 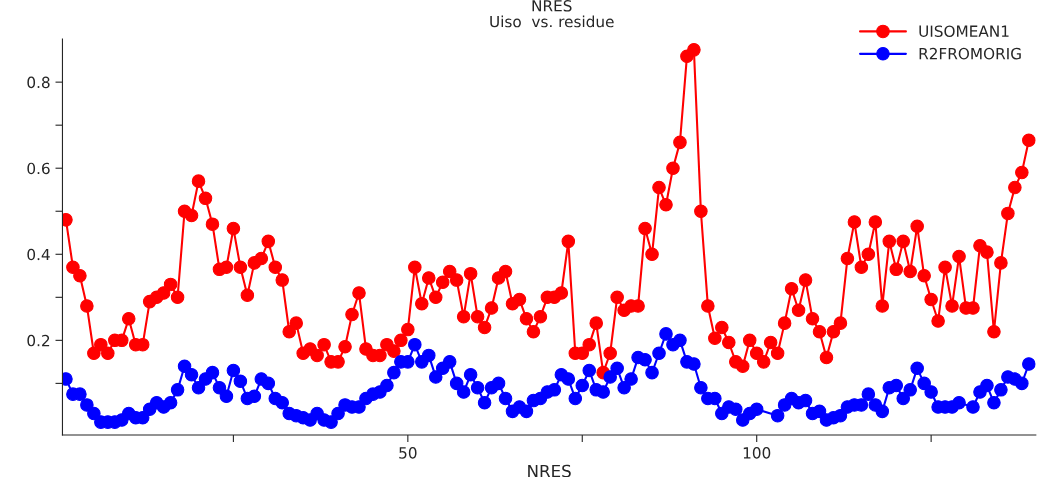 I want to click on x-tick-label: 100, so click(x=757, y=453).